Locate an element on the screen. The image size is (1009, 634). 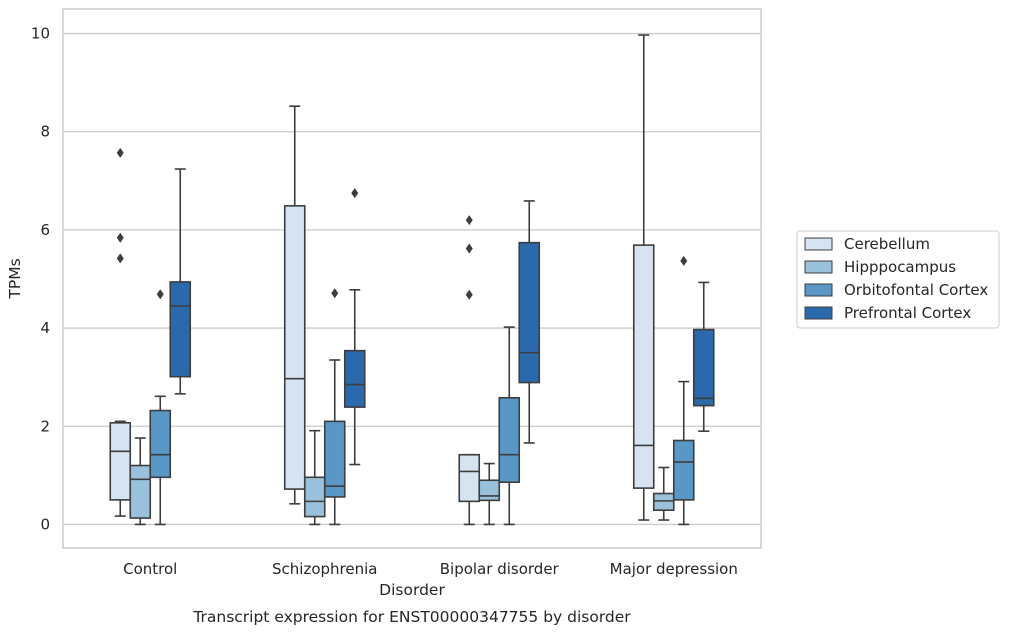
y-tick-labels: 0 2 4 6 8 10 is located at coordinates (40, 279).